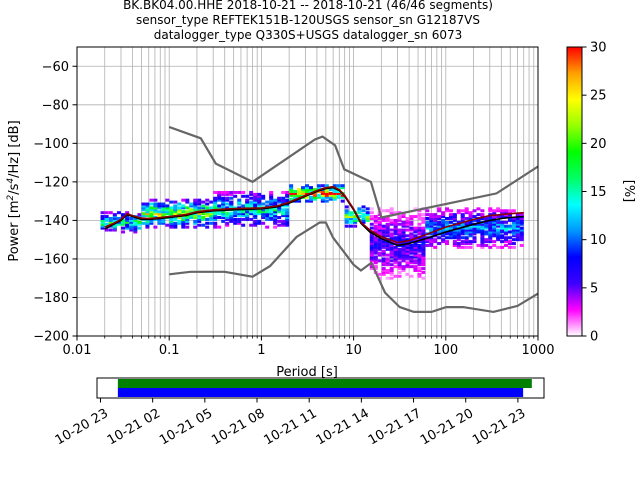  What do you see at coordinates (261, 350) in the screenshot?
I see `x-tick-label: 1` at bounding box center [261, 350].